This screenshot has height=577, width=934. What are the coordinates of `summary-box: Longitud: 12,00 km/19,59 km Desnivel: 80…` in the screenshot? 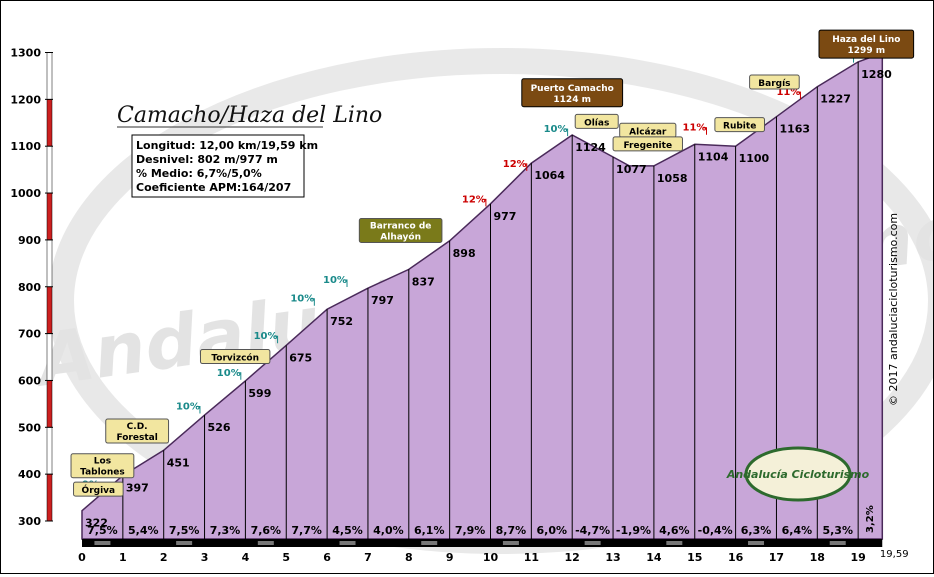 It's located at (224, 166).